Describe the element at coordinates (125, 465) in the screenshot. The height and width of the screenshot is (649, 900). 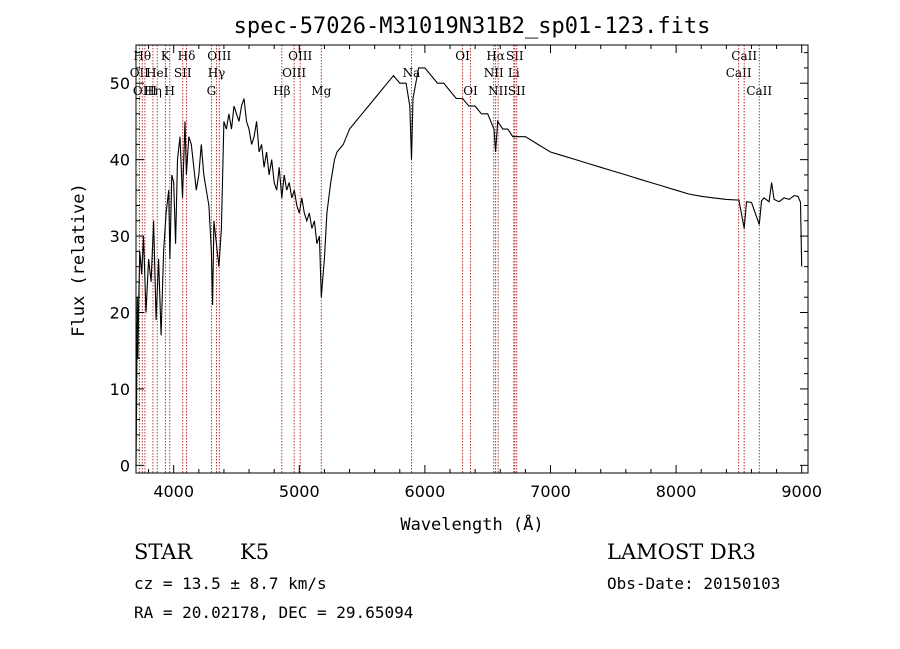
I see `y-tick-label-0: 0` at that location.